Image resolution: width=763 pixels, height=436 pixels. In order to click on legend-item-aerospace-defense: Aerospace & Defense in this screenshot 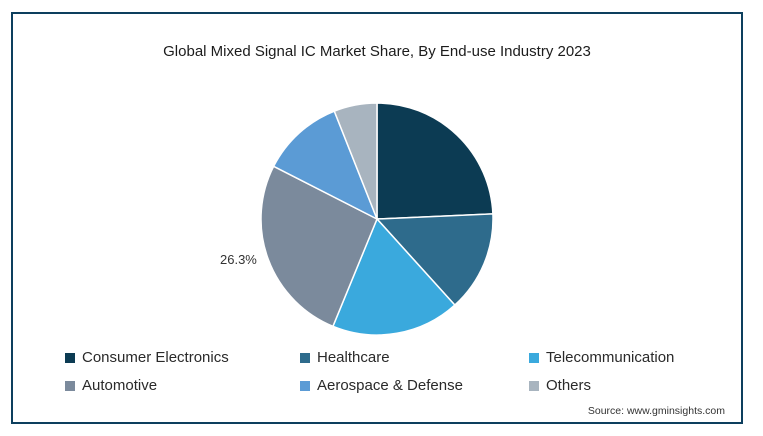, I will do `click(381, 385)`.